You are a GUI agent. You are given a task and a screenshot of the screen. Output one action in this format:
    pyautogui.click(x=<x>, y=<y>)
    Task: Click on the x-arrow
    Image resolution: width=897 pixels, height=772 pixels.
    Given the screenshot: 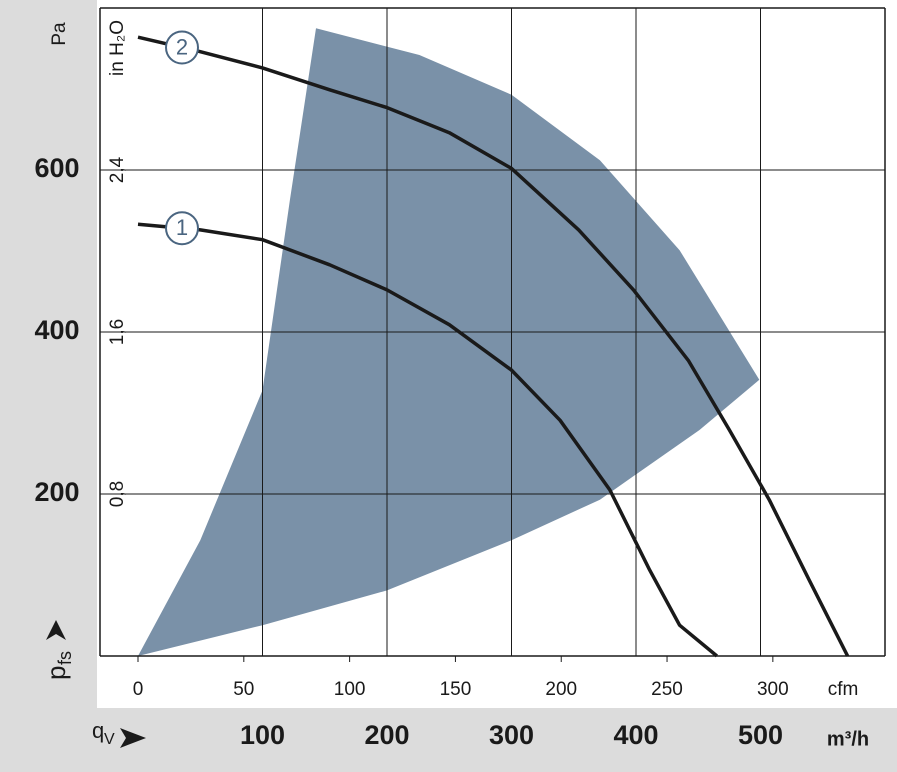 What is the action you would take?
    pyautogui.click(x=133, y=738)
    